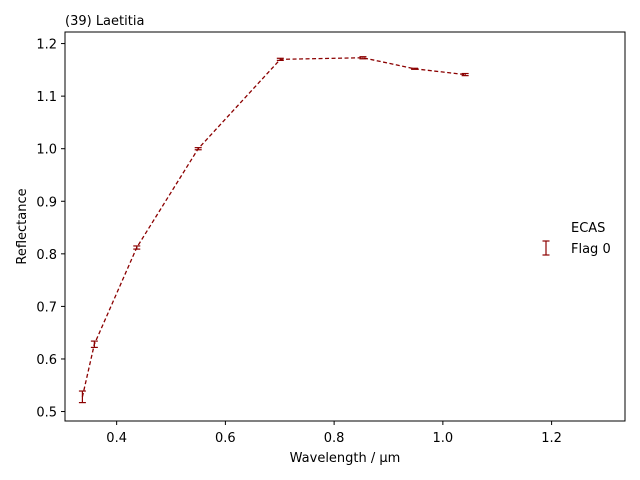  What do you see at coordinates (591, 249) in the screenshot?
I see `legend-entry-flag-0: Flag 0` at bounding box center [591, 249].